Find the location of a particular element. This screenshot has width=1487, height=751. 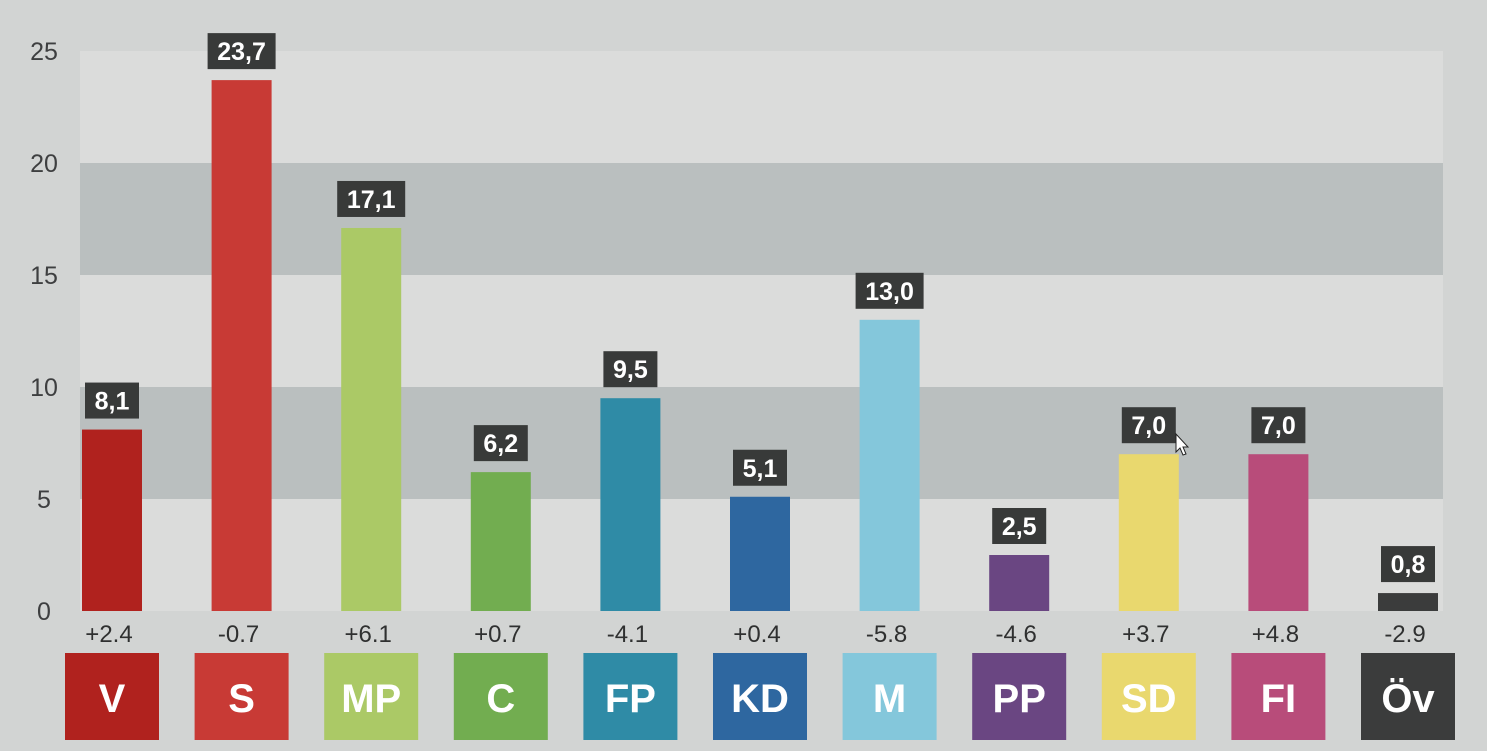

party-tile-mp is located at coordinates (371, 696).